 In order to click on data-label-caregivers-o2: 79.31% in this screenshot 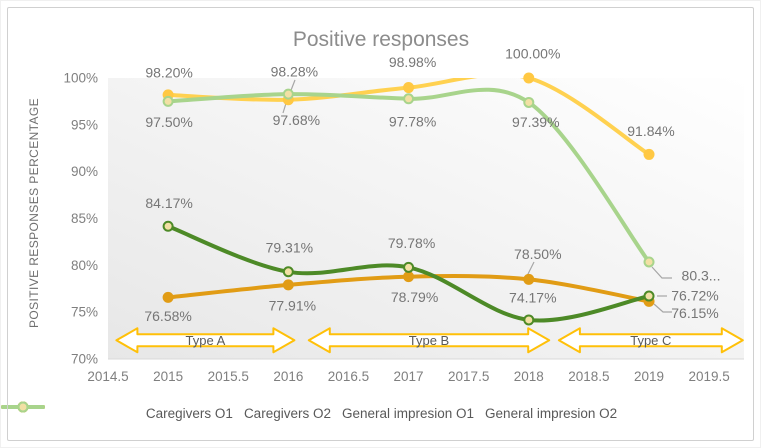, I will do `click(289, 247)`.